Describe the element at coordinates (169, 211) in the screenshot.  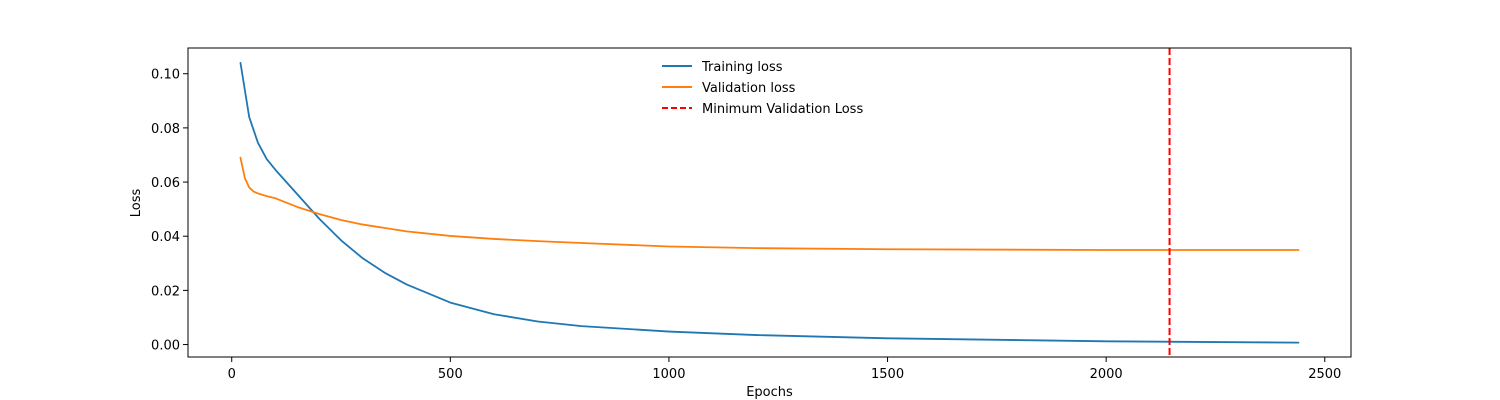
I see `y-axis-ticks: 0.00 0.02 0.04 0.06 0.08 0.10` at that location.